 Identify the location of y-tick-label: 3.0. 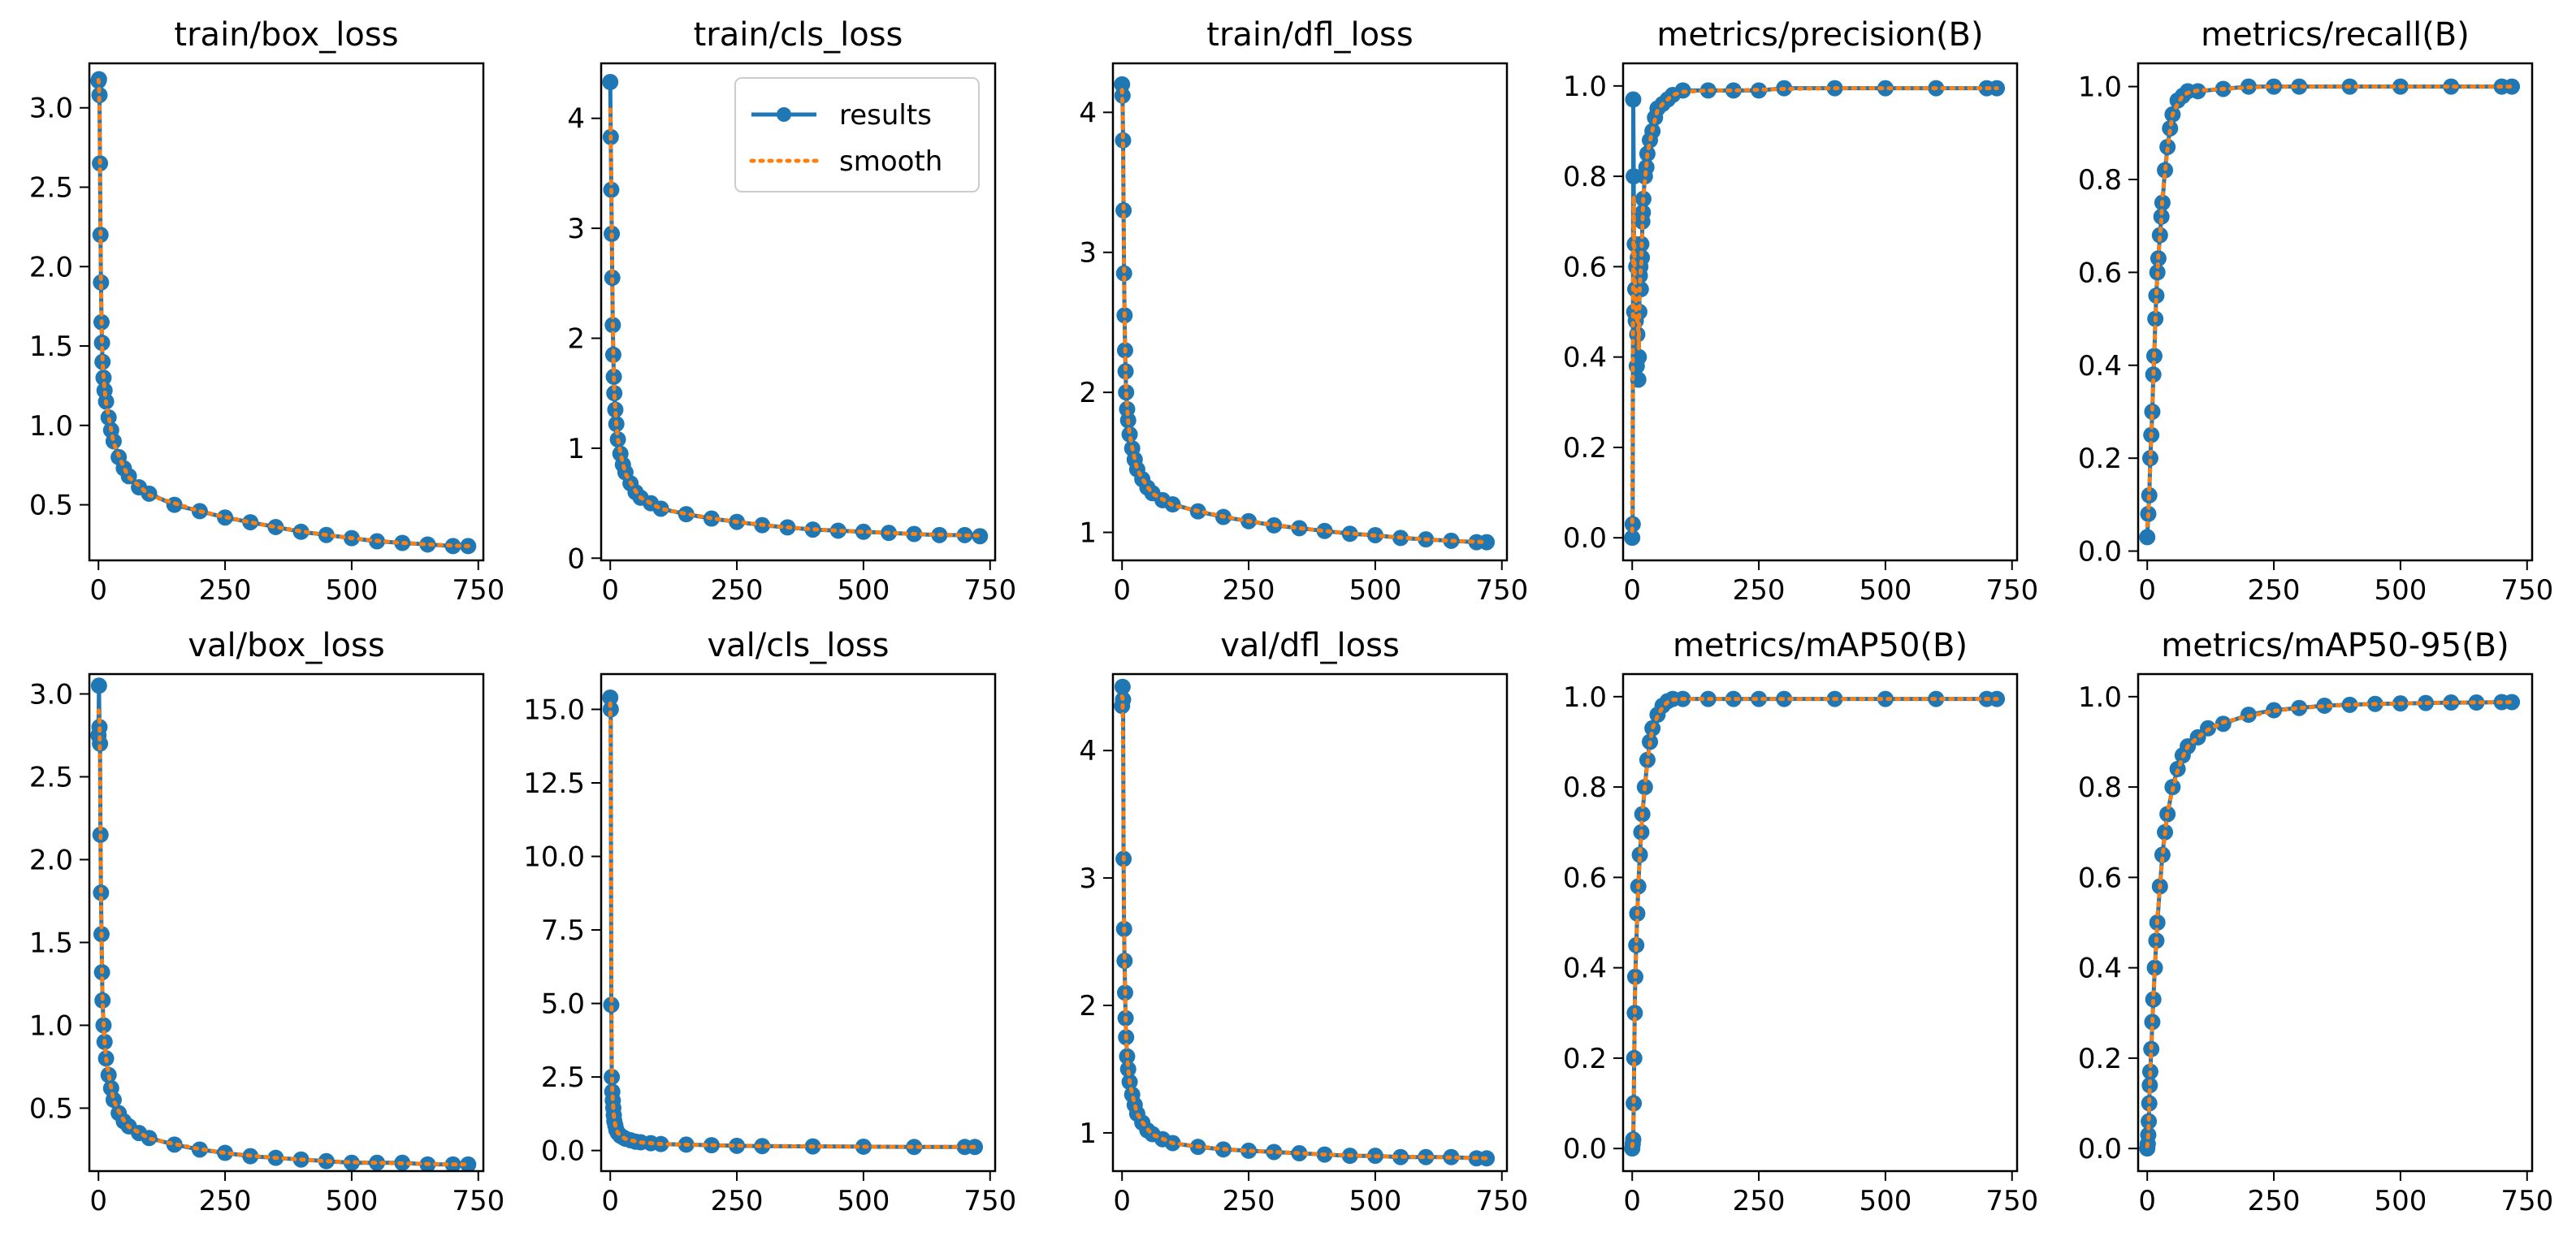
(51, 109).